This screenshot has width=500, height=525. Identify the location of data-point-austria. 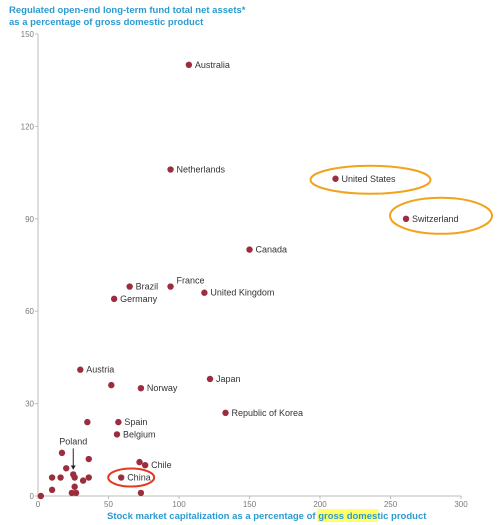
(80, 369).